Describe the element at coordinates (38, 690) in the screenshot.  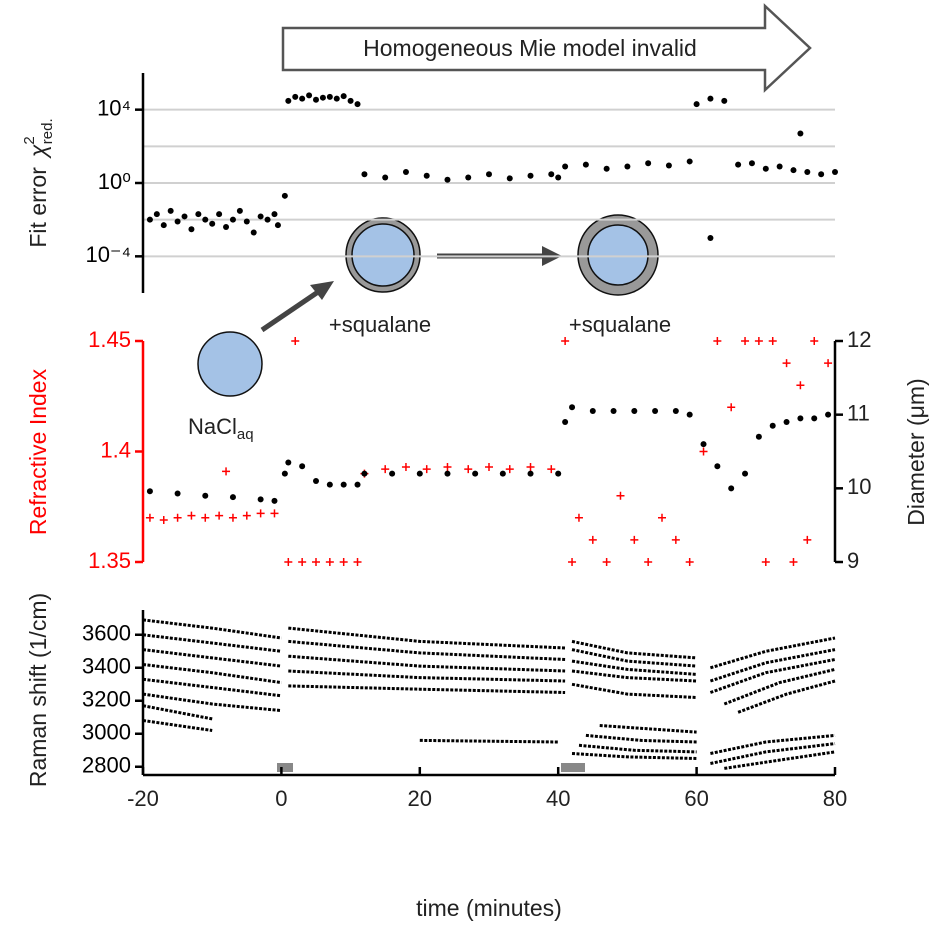
I see `y-axis-title: Raman shift (1/cm)` at that location.